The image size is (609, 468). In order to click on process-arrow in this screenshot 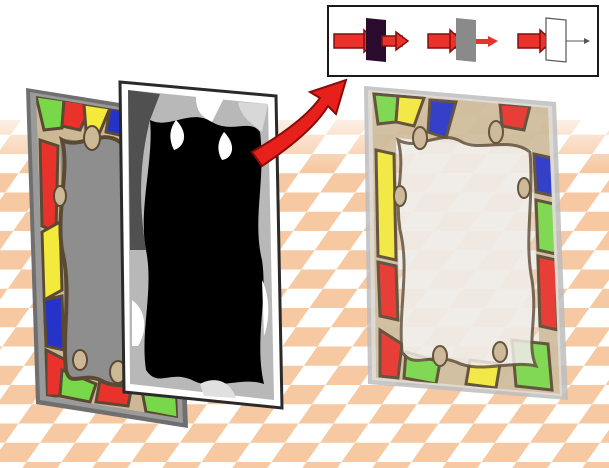, I will do `click(299, 123)`.